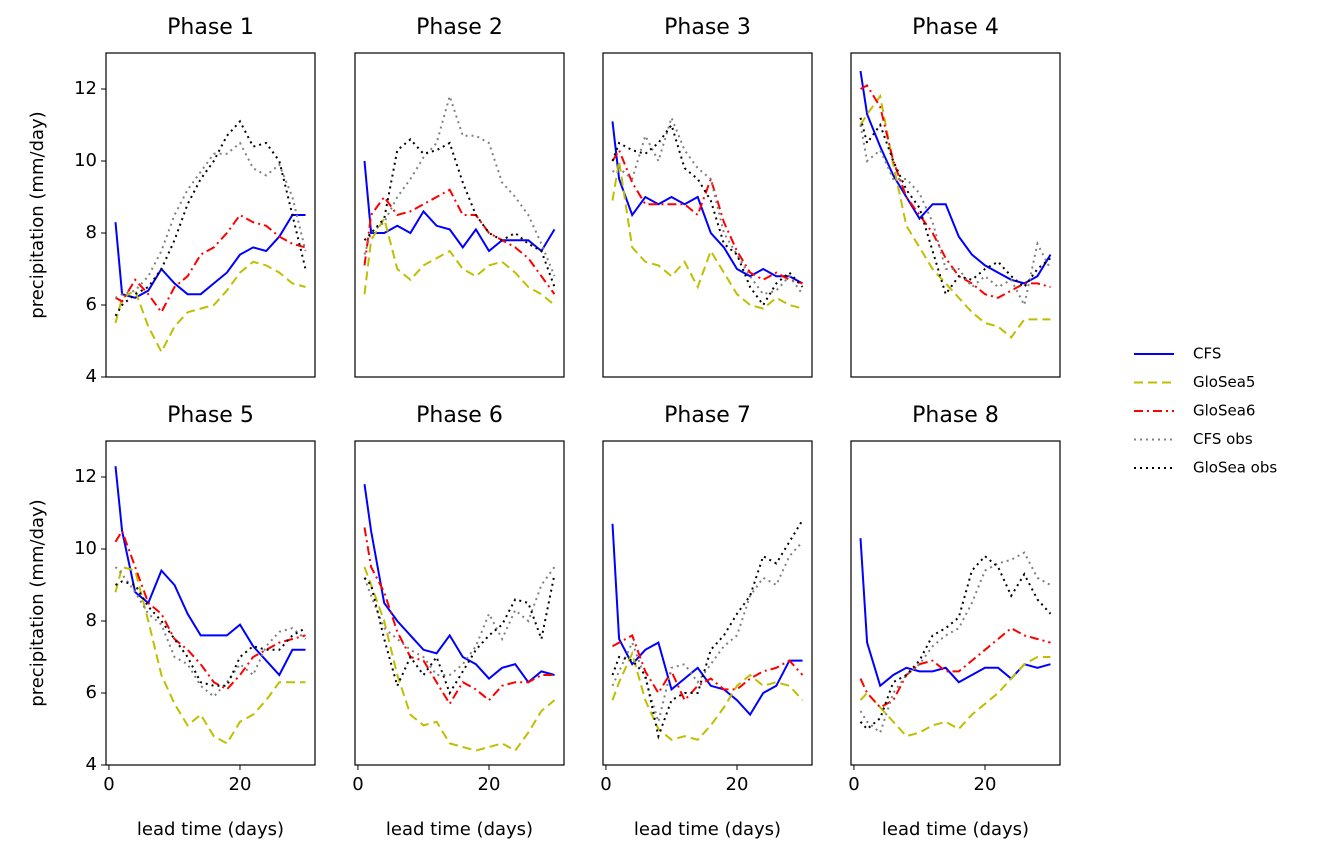  What do you see at coordinates (955, 415) in the screenshot?
I see `panel-title: Phase 8` at bounding box center [955, 415].